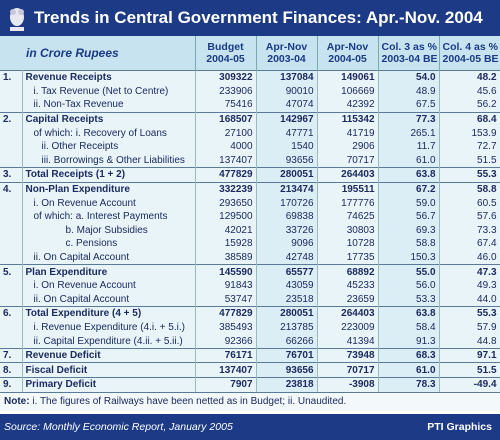 The image size is (500, 440). Describe the element at coordinates (348, 385) in the screenshot. I see `cell-value: -3908` at that location.